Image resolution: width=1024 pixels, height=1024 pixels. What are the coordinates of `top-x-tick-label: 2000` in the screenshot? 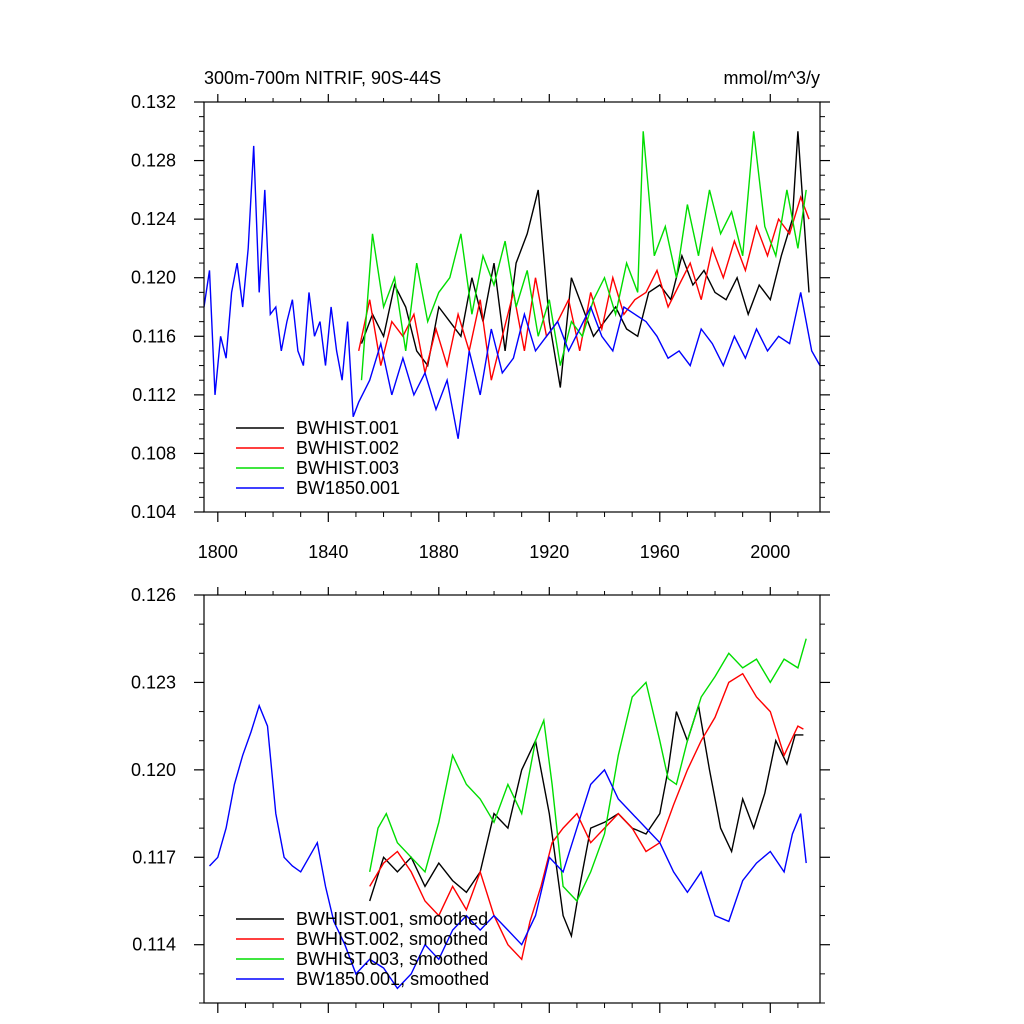 It's located at (770, 552).